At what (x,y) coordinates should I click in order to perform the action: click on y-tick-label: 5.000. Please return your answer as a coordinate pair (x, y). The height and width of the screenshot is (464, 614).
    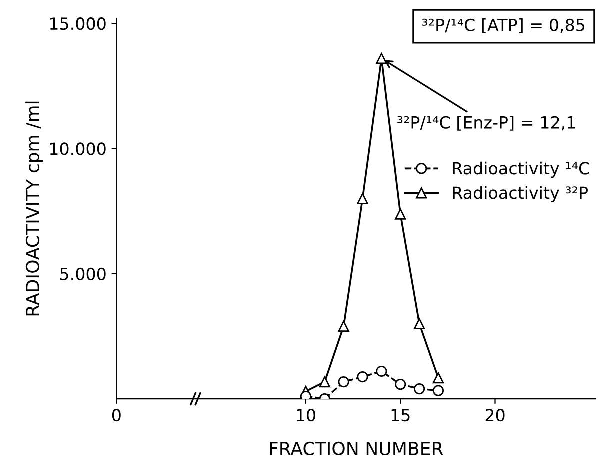
    Looking at the image, I should click on (83, 274).